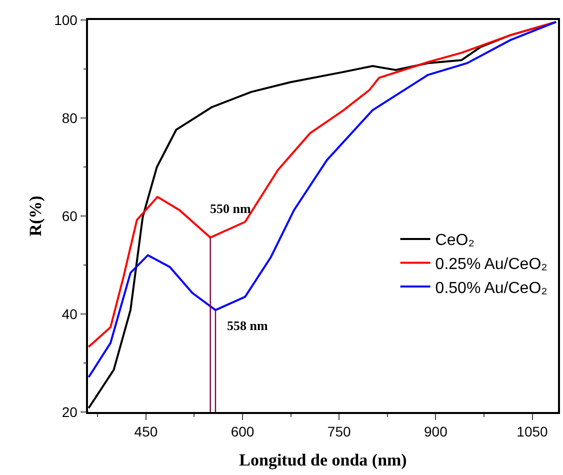  Describe the element at coordinates (247, 325) in the screenshot. I see `annotation: 558 nm` at that location.